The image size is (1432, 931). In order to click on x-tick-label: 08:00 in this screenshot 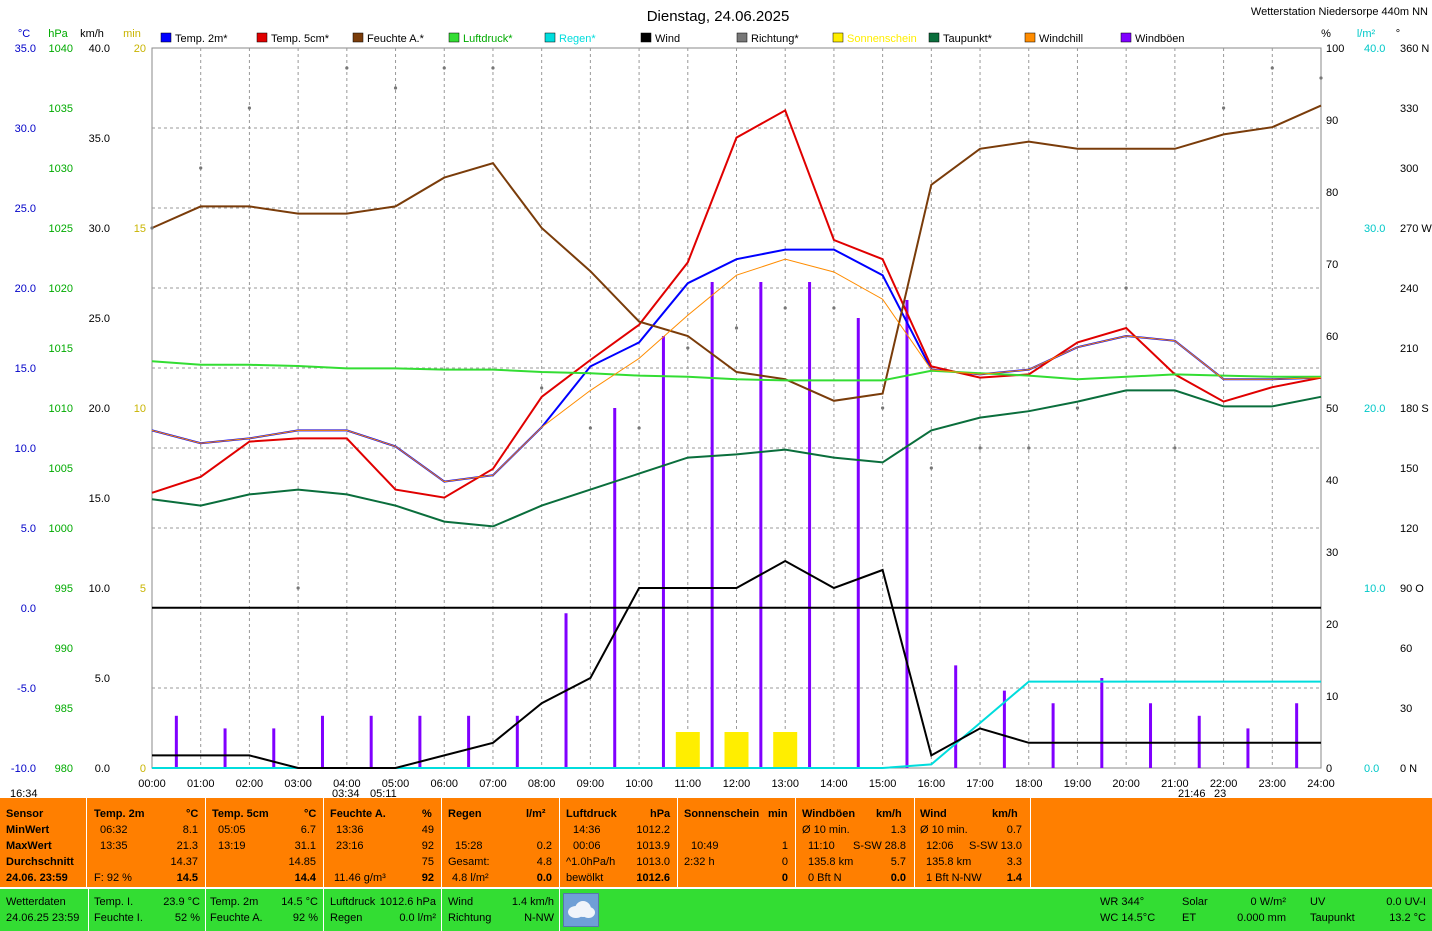, I will do `click(542, 784)`.